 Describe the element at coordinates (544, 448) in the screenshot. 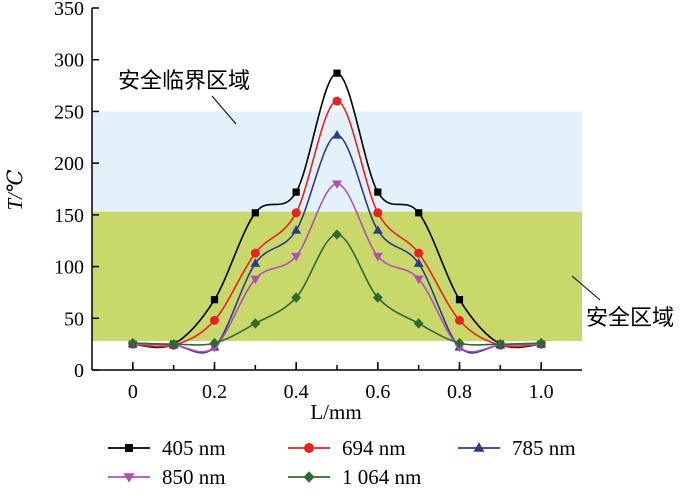

I see `legend-label: 785 nm` at that location.